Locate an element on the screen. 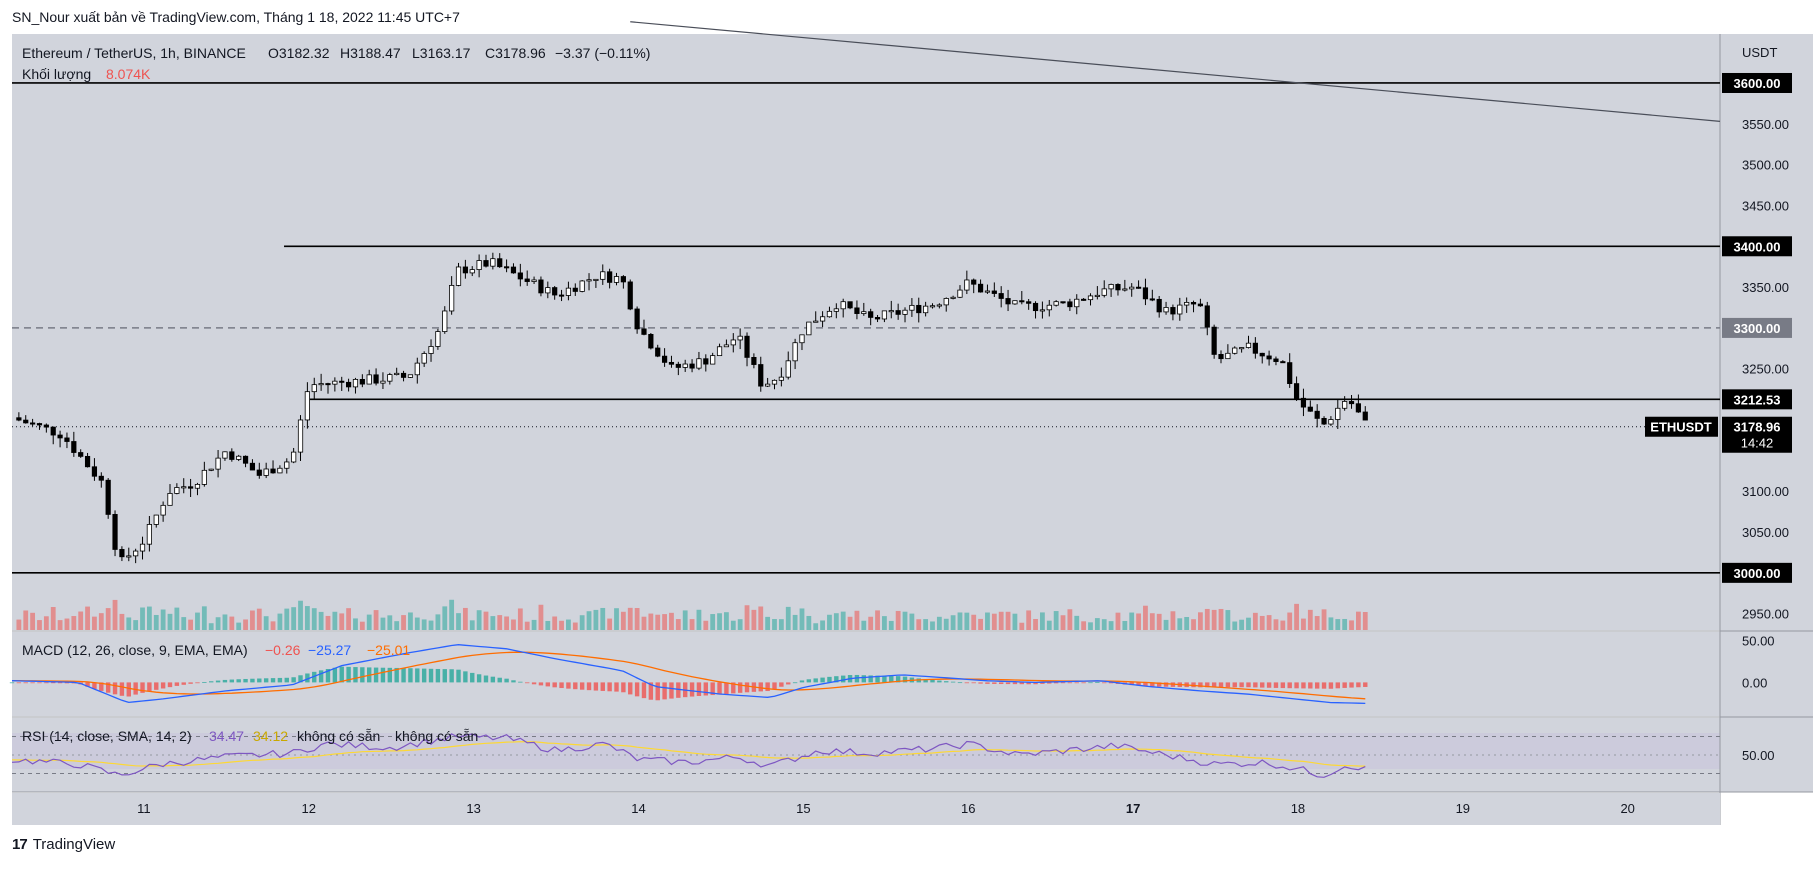 The height and width of the screenshot is (869, 1813). last-price-tag is located at coordinates (1757, 434).